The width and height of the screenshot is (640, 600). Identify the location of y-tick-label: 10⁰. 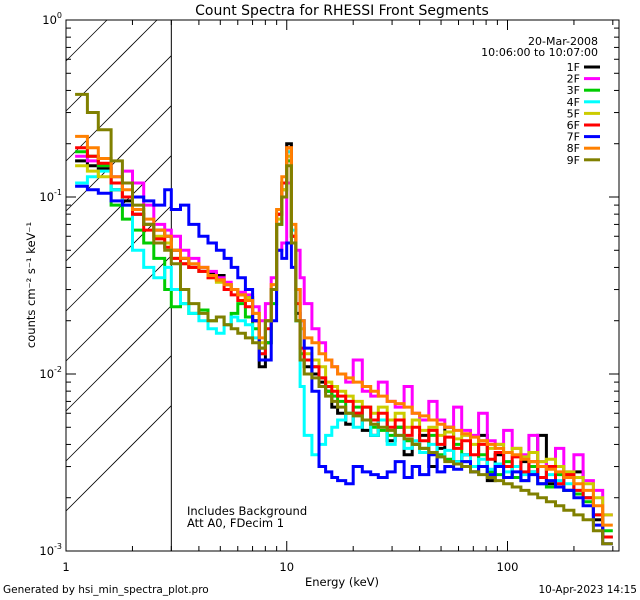
(52, 19).